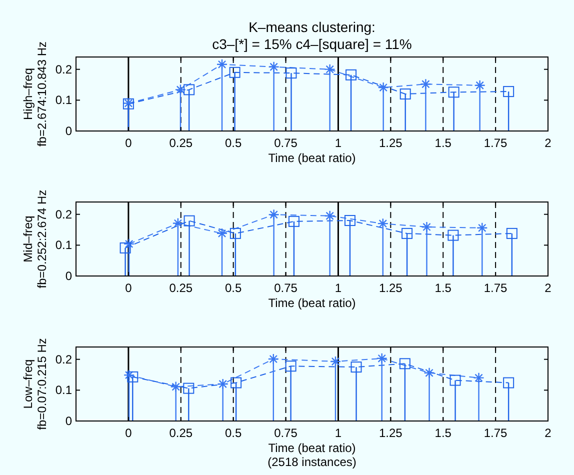 Image resolution: width=574 pixels, height=475 pixels. What do you see at coordinates (312, 35) in the screenshot?
I see `chart-title: K–means clustering: c3–[*] = 15% c4–[square] = 11%` at bounding box center [312, 35].